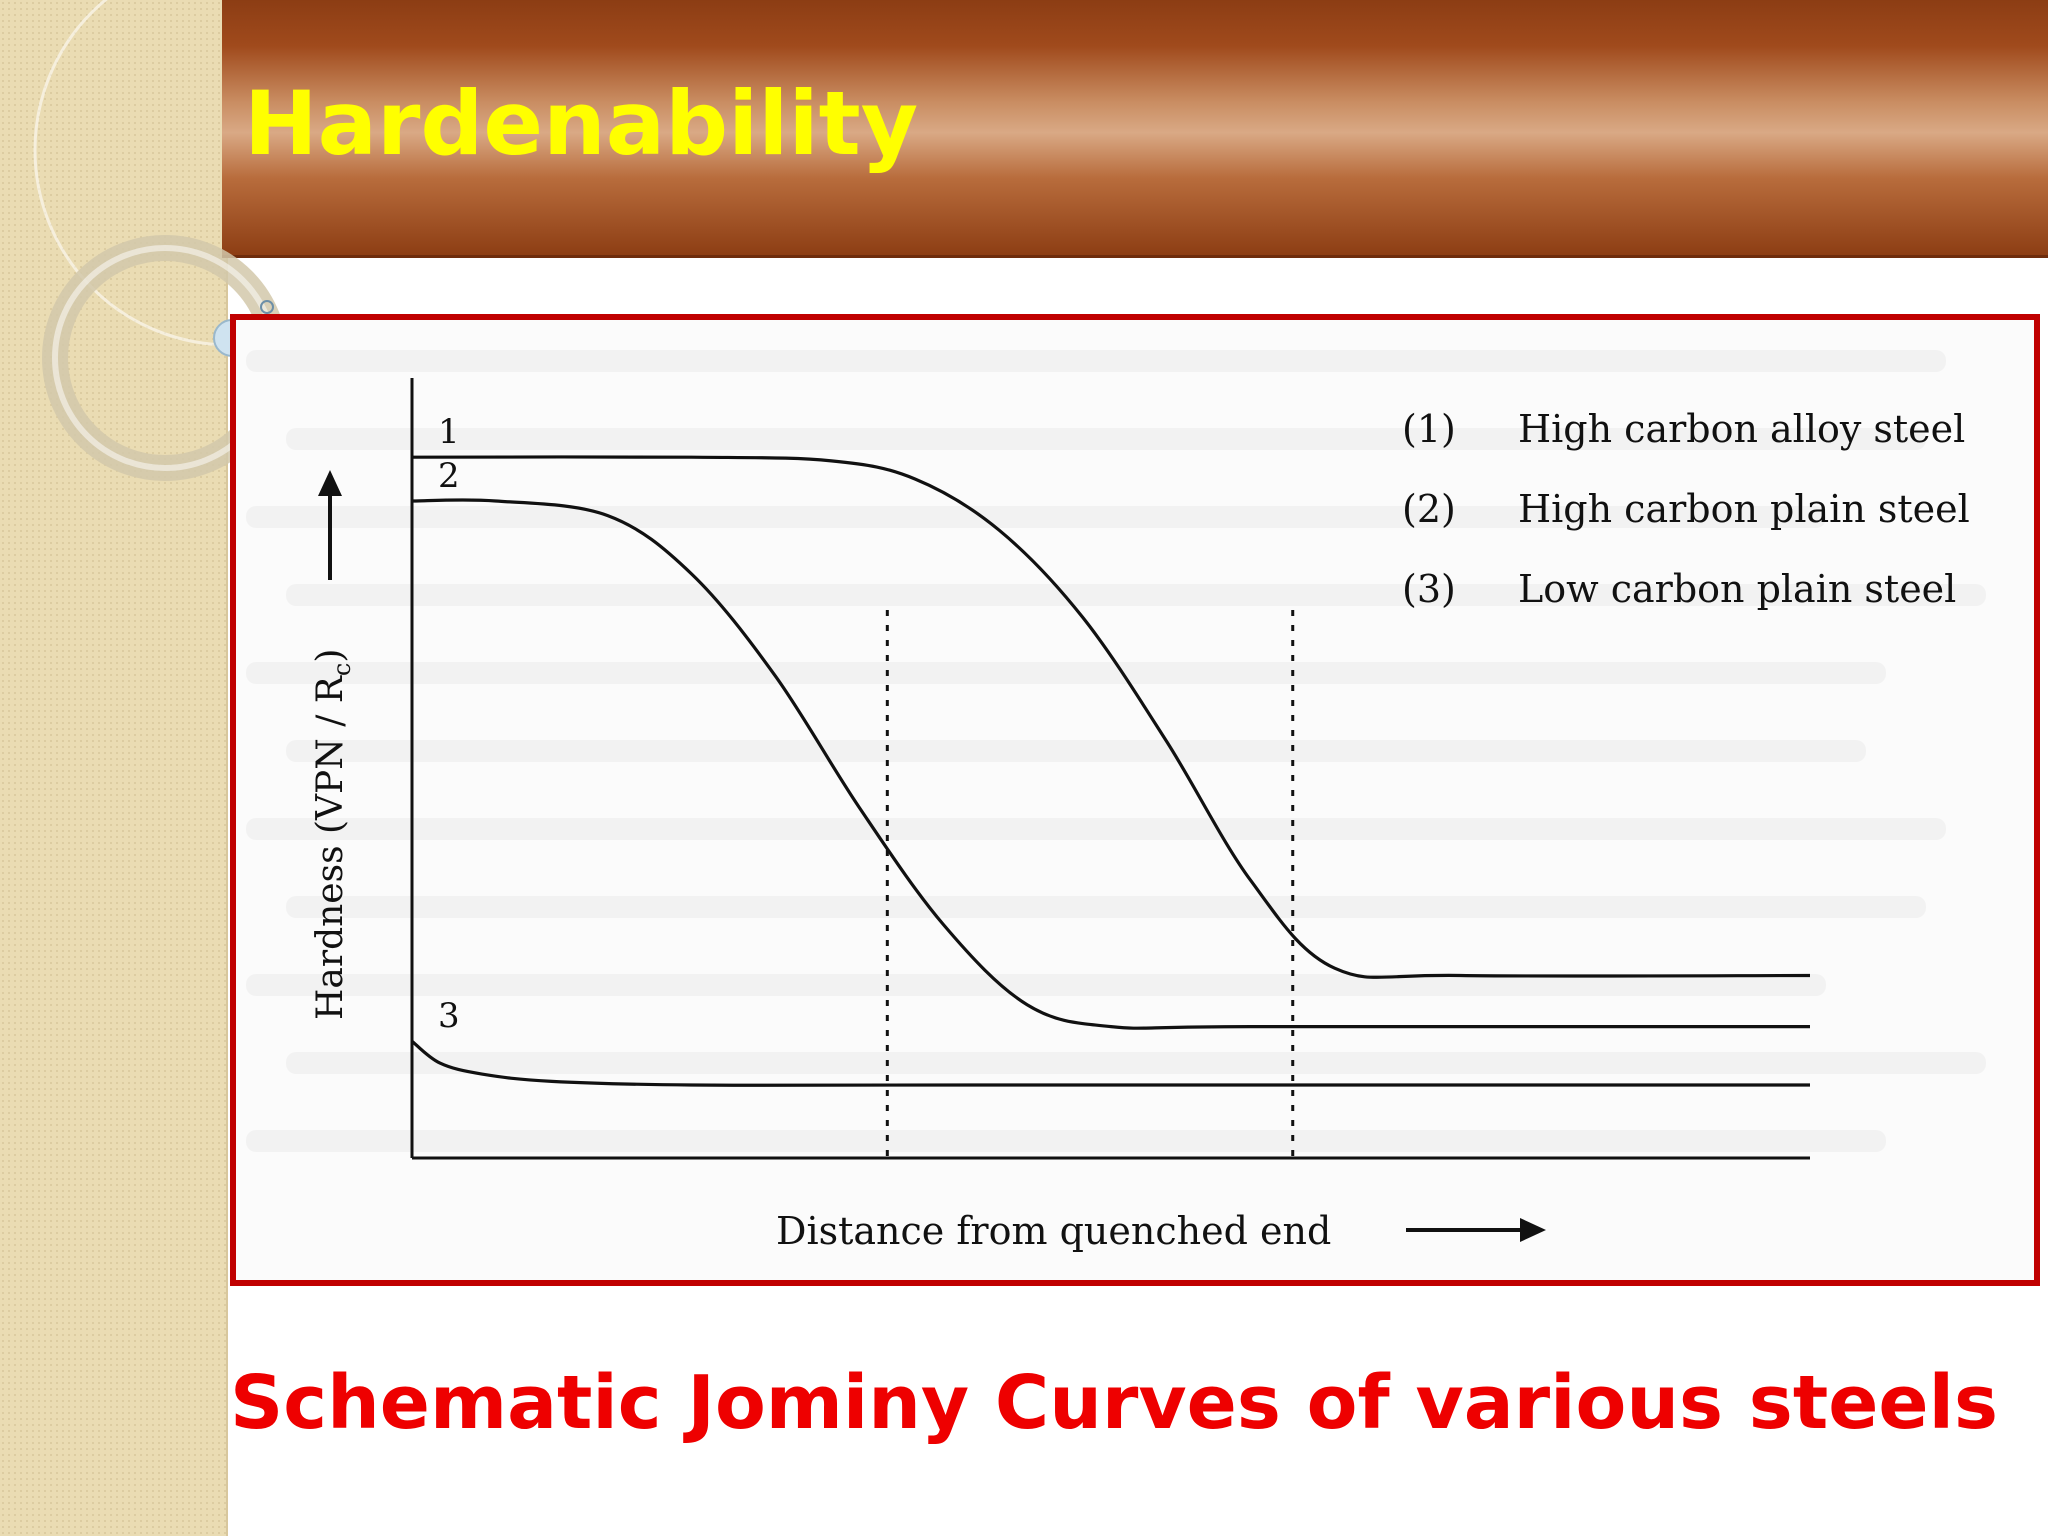 This screenshot has width=2048, height=1536. I want to click on reference-lines, so click(1090, 884).